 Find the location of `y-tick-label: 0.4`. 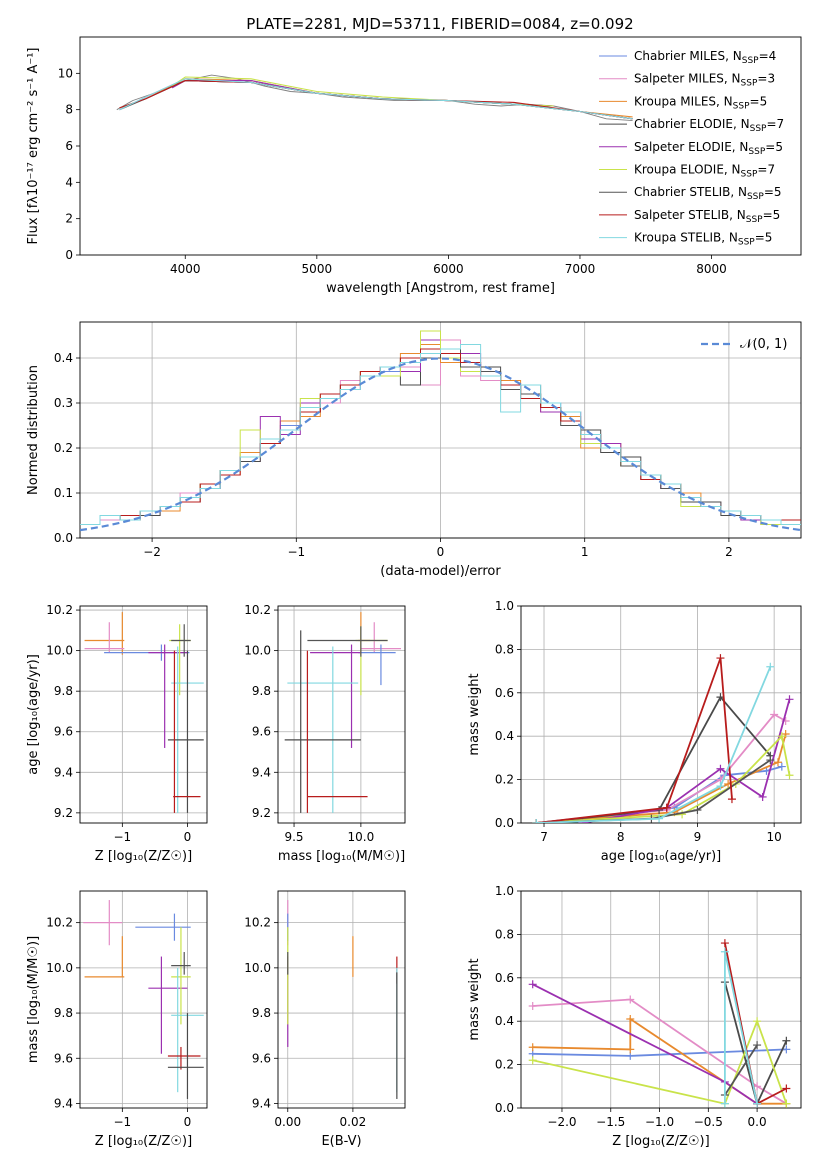

y-tick-label: 0.4 is located at coordinates (504, 736).